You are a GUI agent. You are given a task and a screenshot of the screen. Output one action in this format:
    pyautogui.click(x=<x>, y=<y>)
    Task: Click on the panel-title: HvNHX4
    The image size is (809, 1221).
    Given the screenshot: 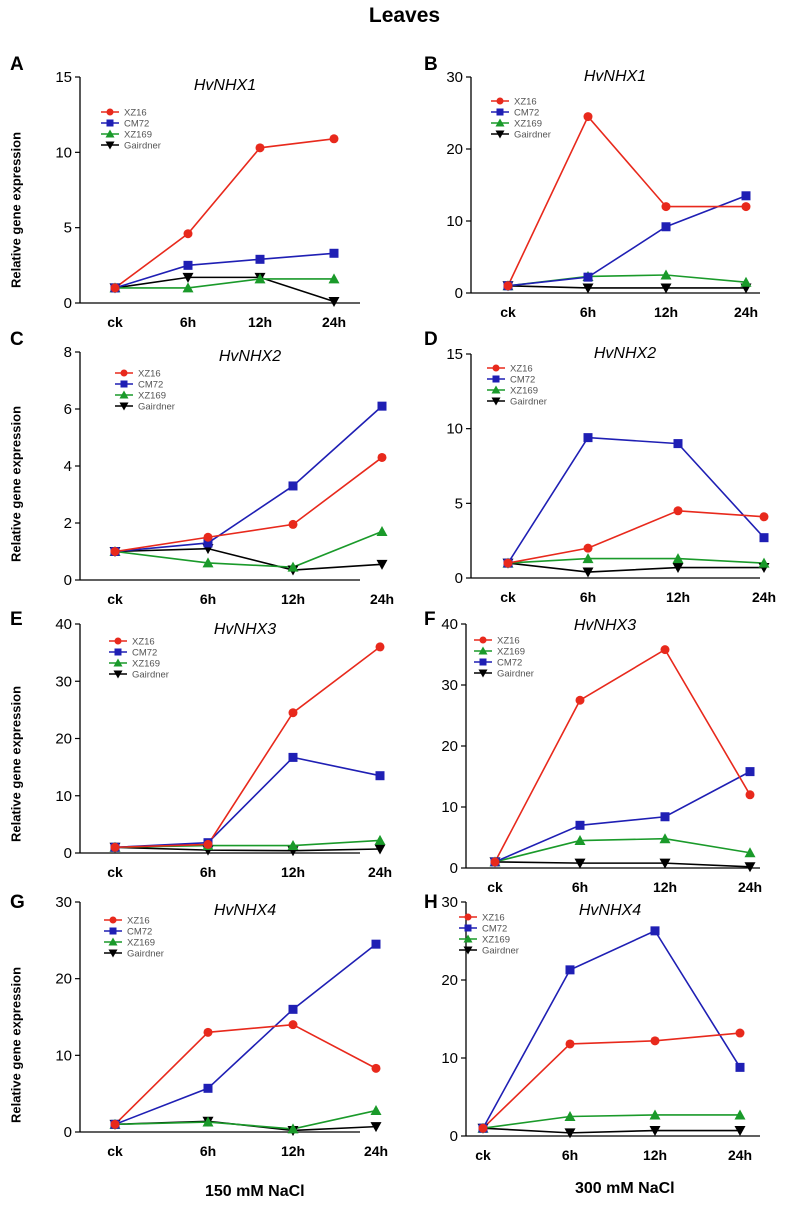 What is the action you would take?
    pyautogui.click(x=610, y=910)
    